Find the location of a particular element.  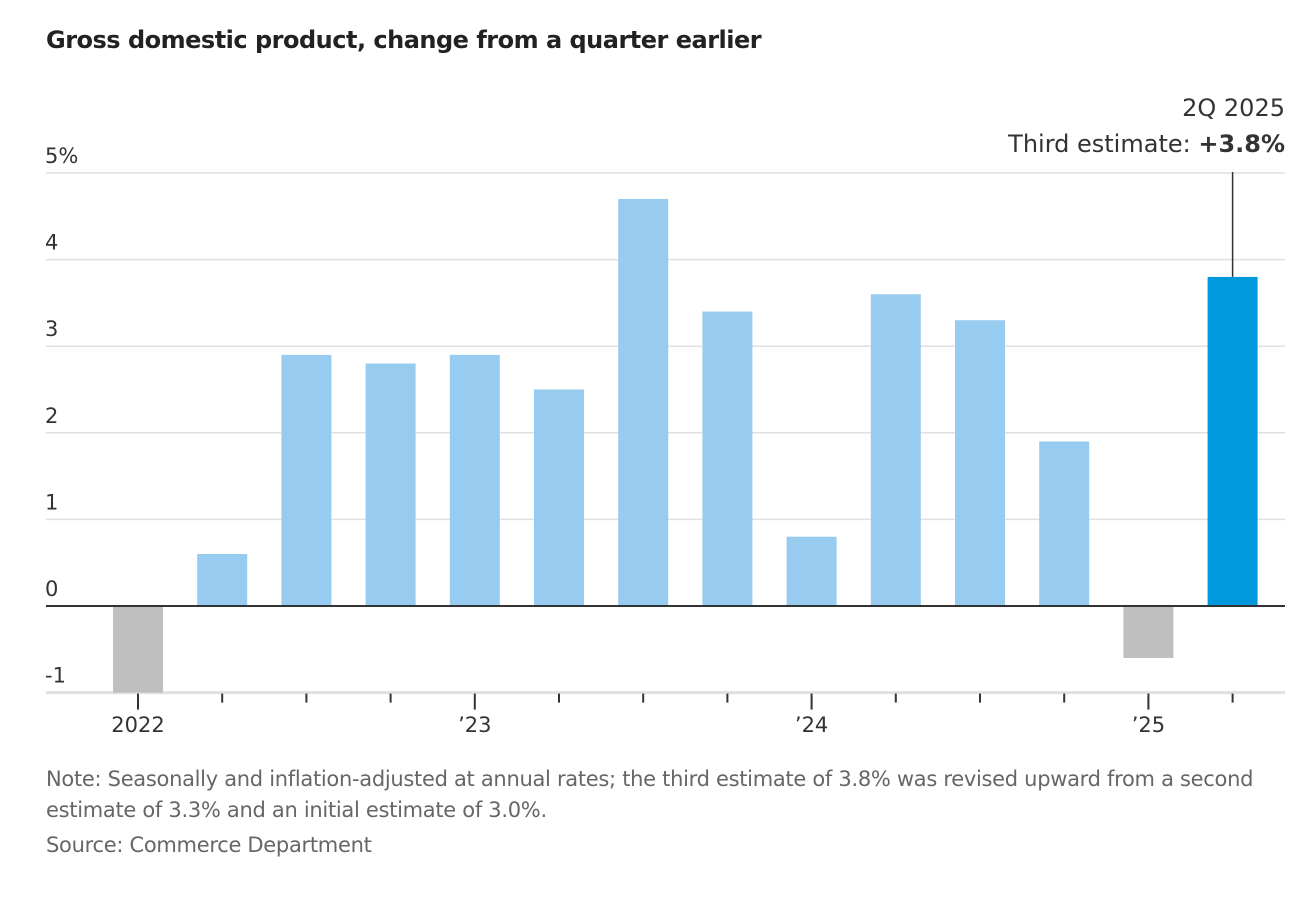

y-tick-label: 5% is located at coordinates (61, 156).